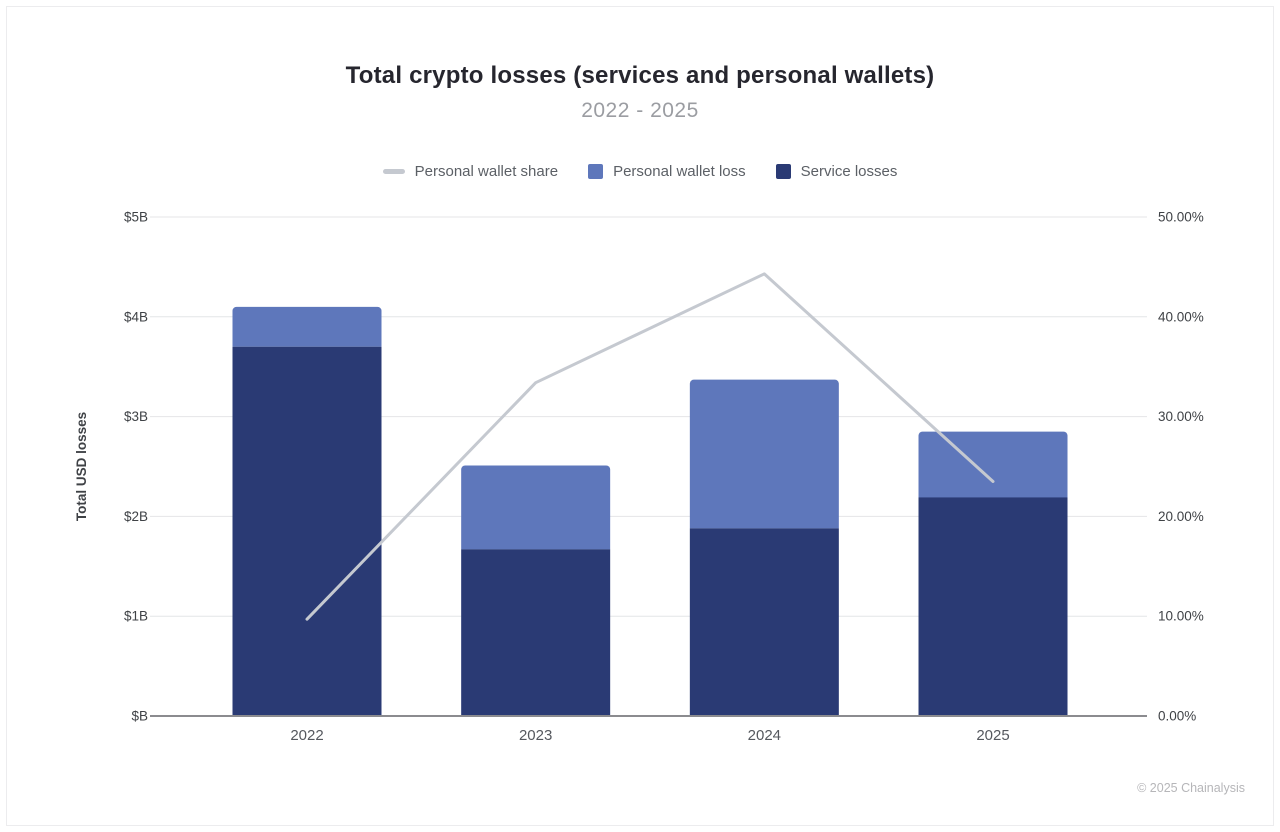 The height and width of the screenshot is (832, 1280). What do you see at coordinates (764, 622) in the screenshot?
I see `bar-2024-service-losses` at bounding box center [764, 622].